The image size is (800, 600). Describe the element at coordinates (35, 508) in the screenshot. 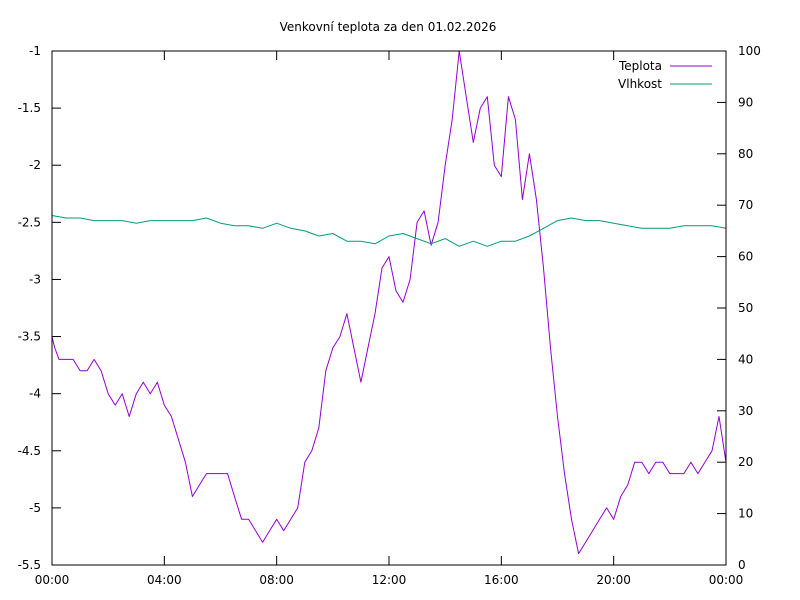

I see `y-tick-label: -5` at that location.